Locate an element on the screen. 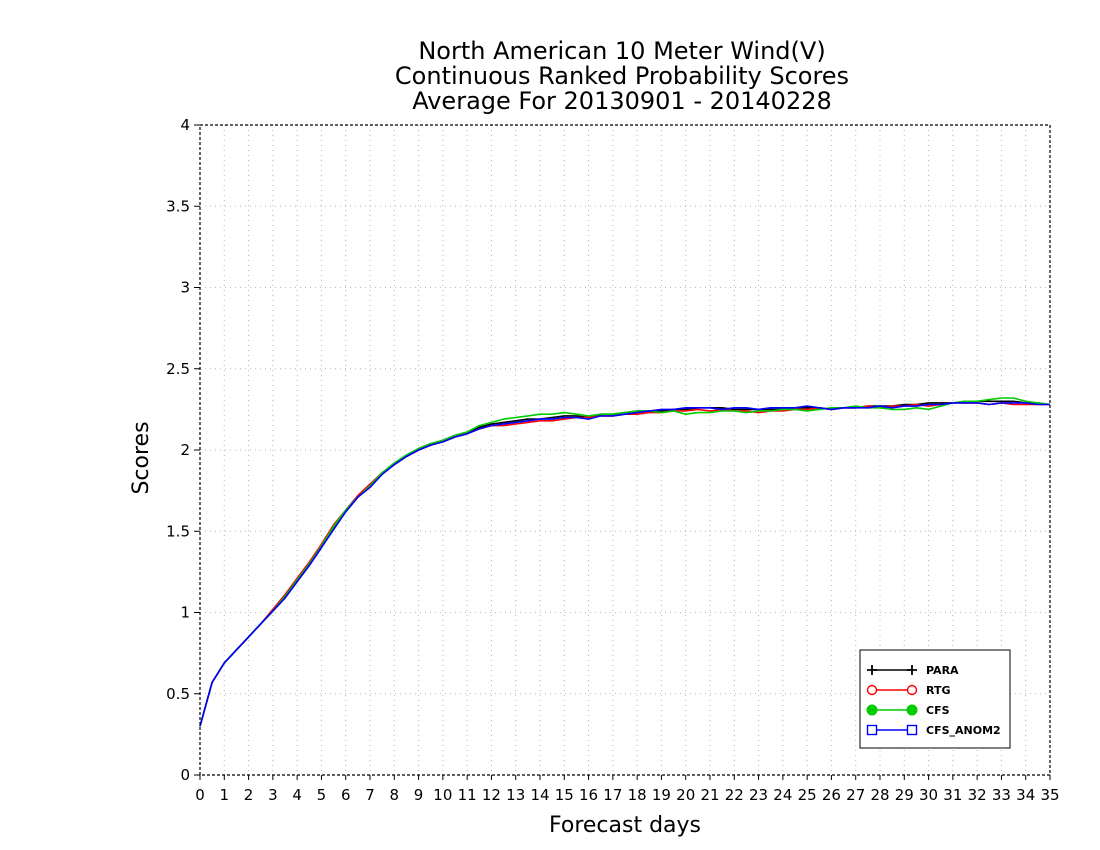 The image size is (1100, 850). x-tick-label: 8 is located at coordinates (395, 795).